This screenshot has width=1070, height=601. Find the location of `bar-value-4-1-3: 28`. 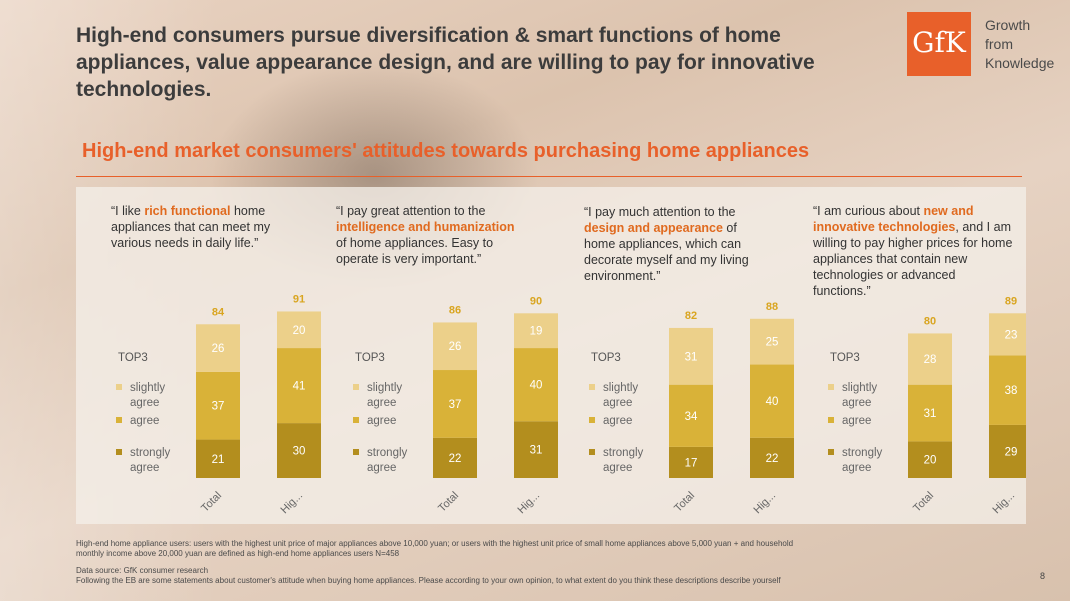

bar-value-4-1-3: 28 is located at coordinates (930, 360).